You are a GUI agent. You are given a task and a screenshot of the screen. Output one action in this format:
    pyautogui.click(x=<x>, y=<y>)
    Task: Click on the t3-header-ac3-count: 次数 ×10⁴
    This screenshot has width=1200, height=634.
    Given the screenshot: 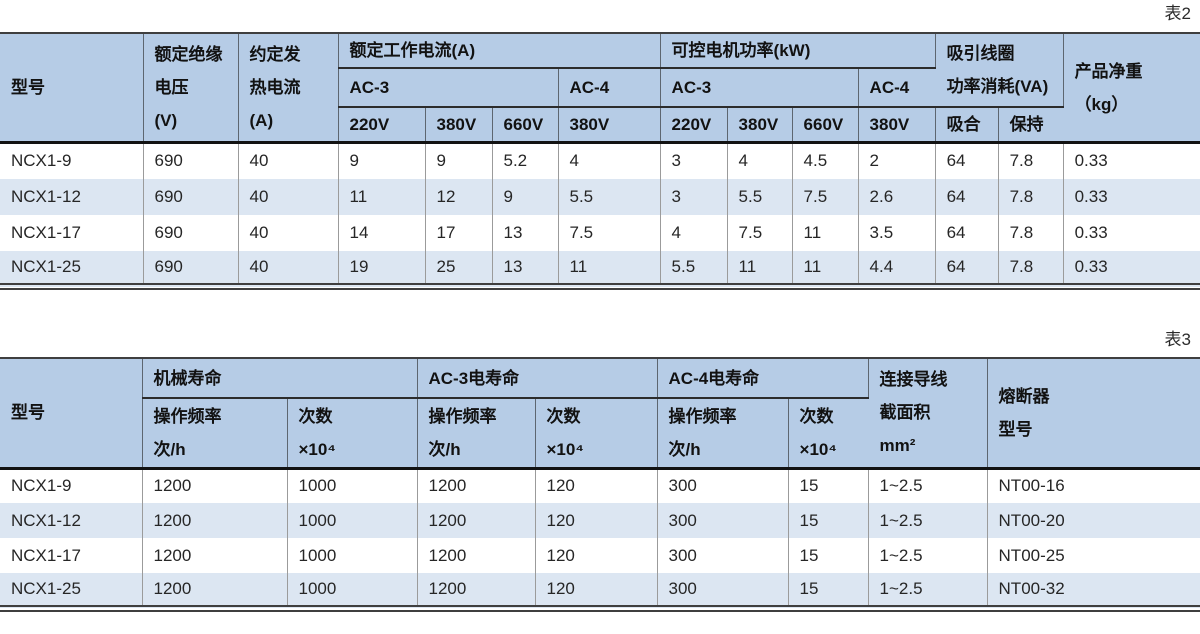 What is the action you would take?
    pyautogui.click(x=596, y=433)
    